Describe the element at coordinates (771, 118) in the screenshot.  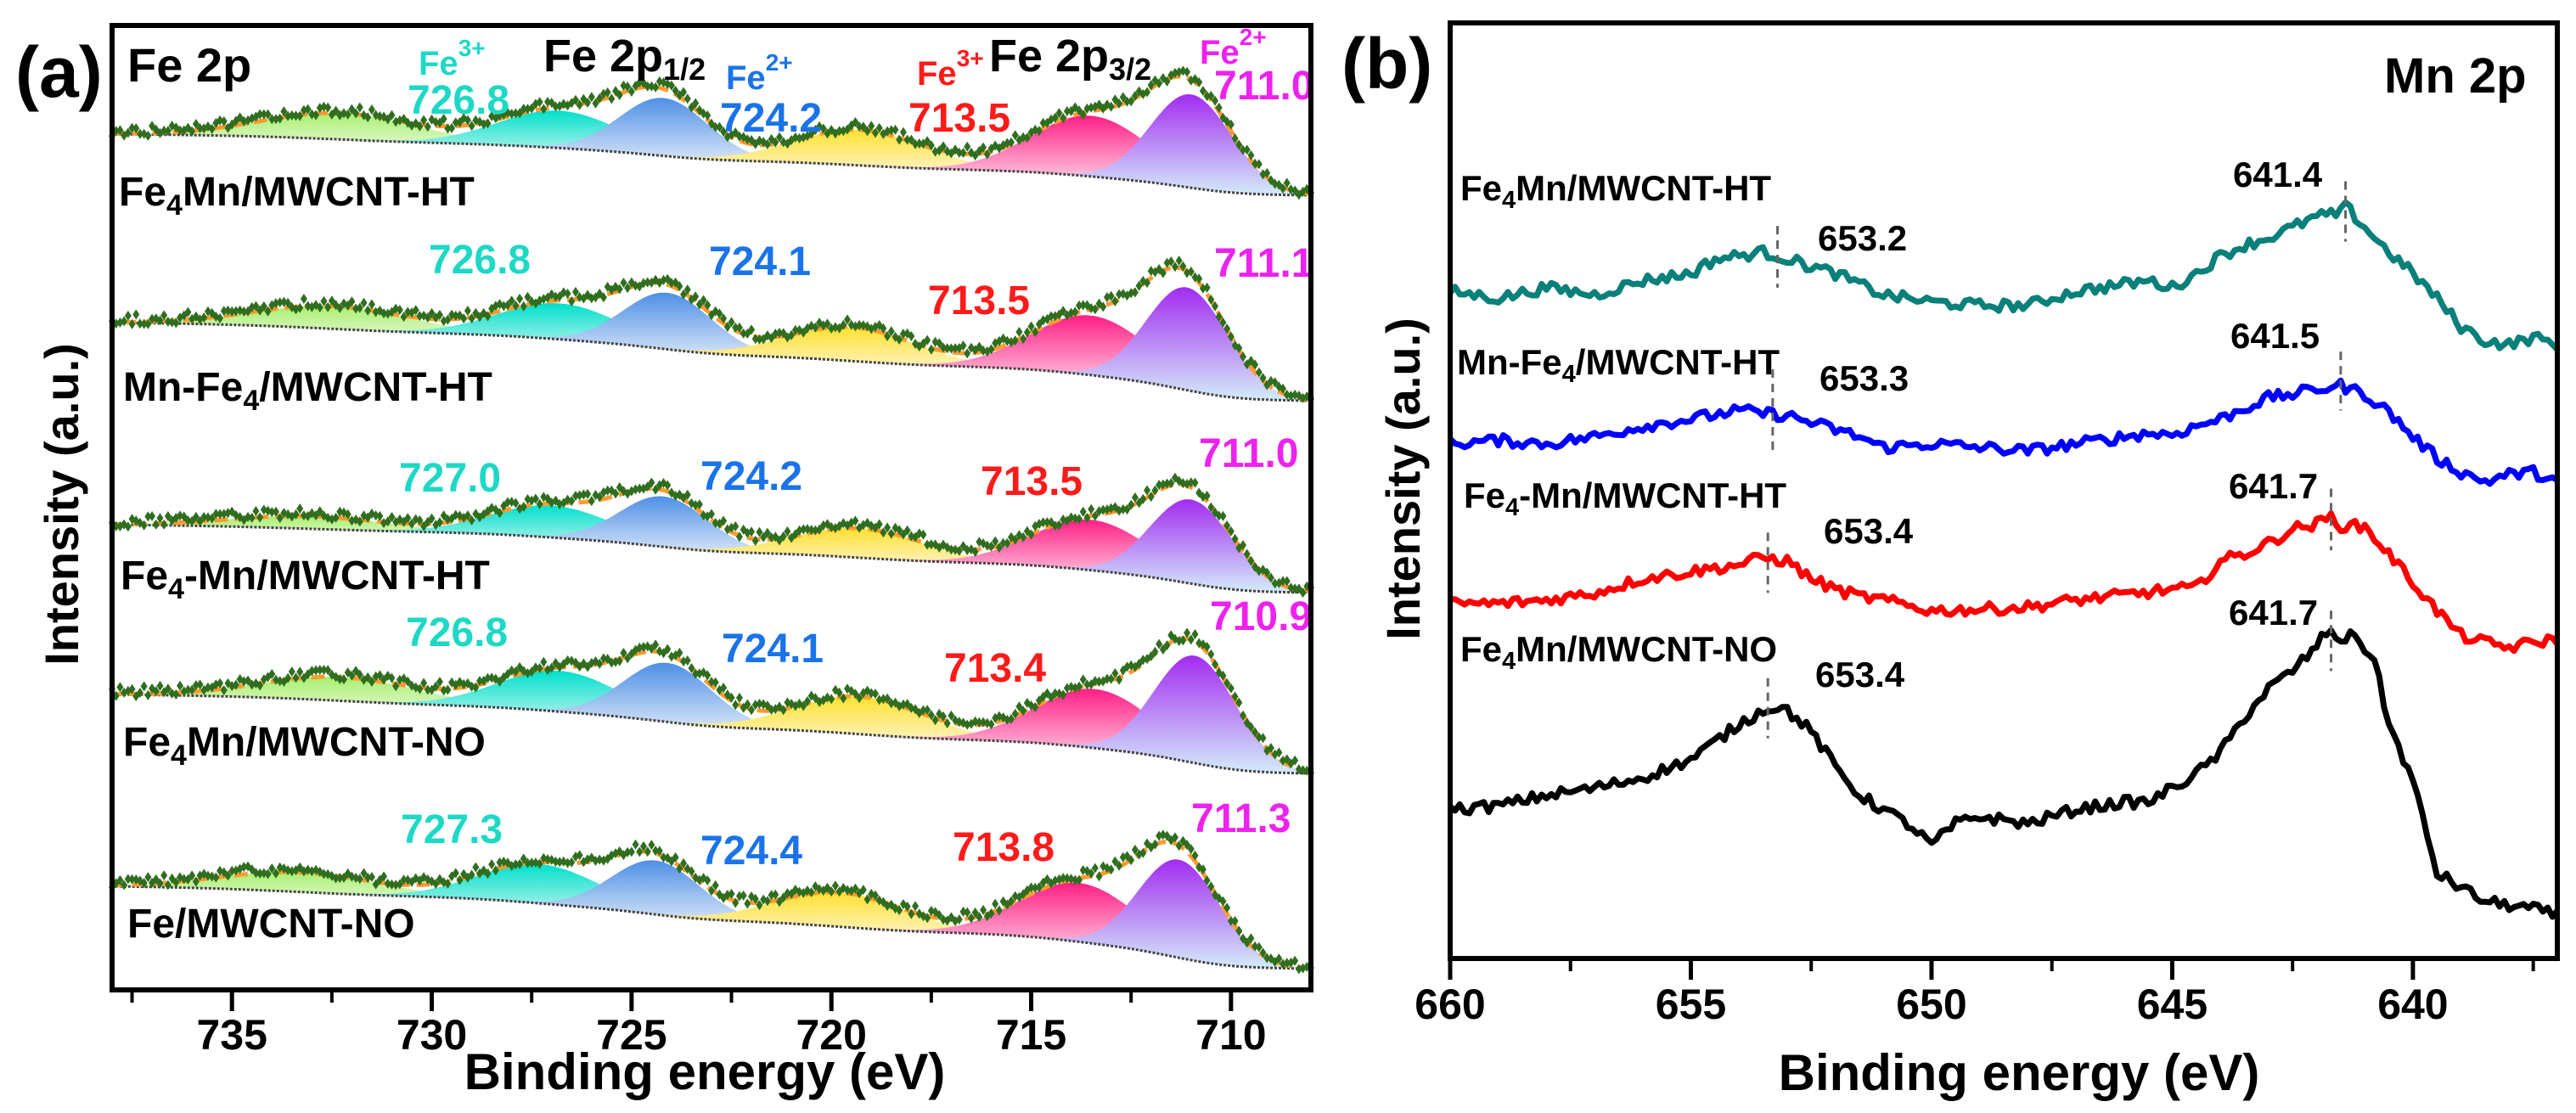
I see `peak-position-label: 724.2` at that location.